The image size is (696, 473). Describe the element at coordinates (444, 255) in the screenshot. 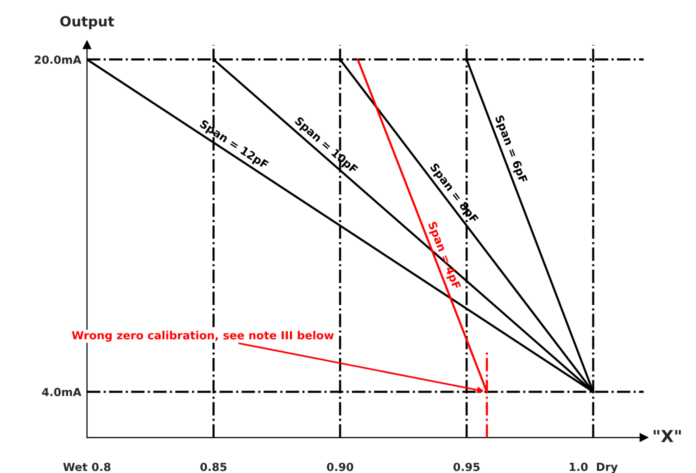

I see `text: Span = 4pF` at that location.